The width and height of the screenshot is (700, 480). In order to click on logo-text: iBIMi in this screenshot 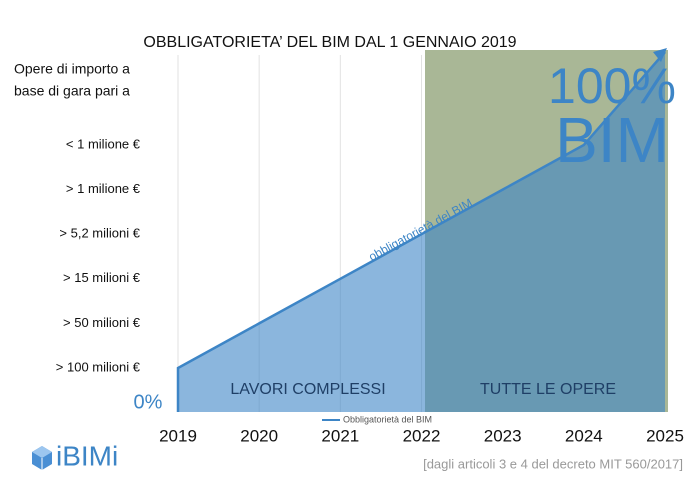, I will do `click(87, 455)`.